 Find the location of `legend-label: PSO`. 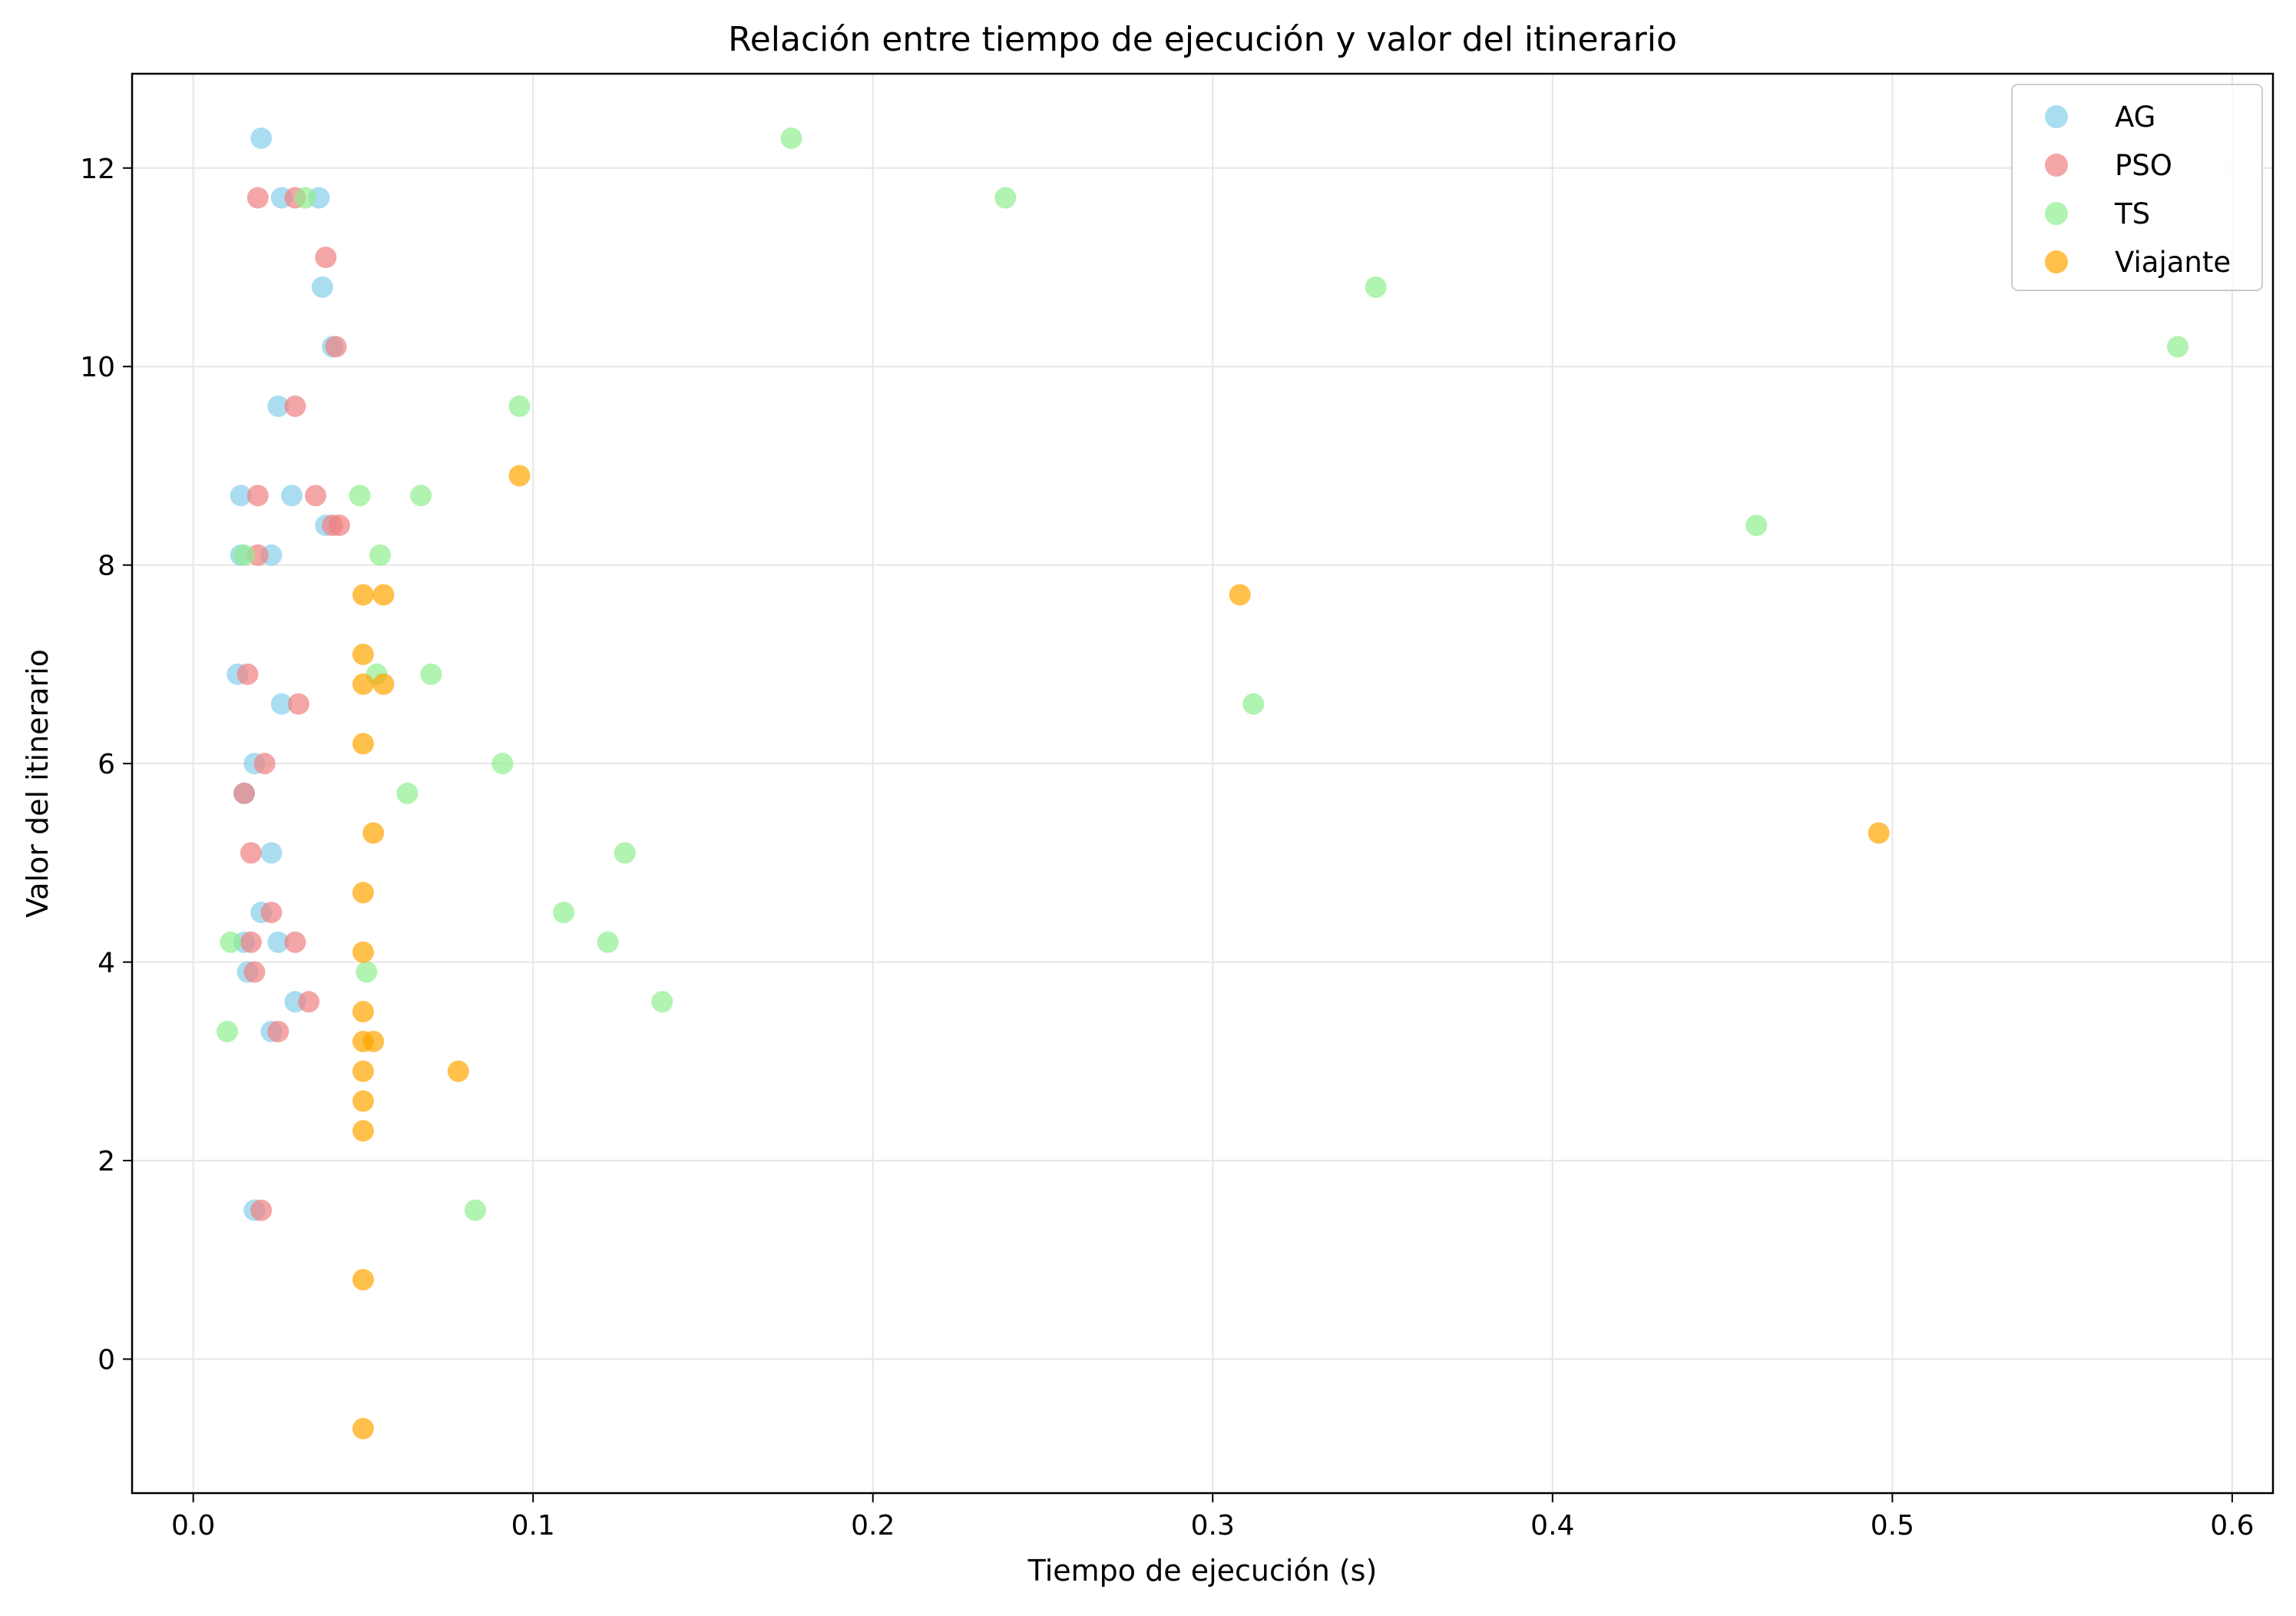

legend-label: PSO is located at coordinates (2143, 166).